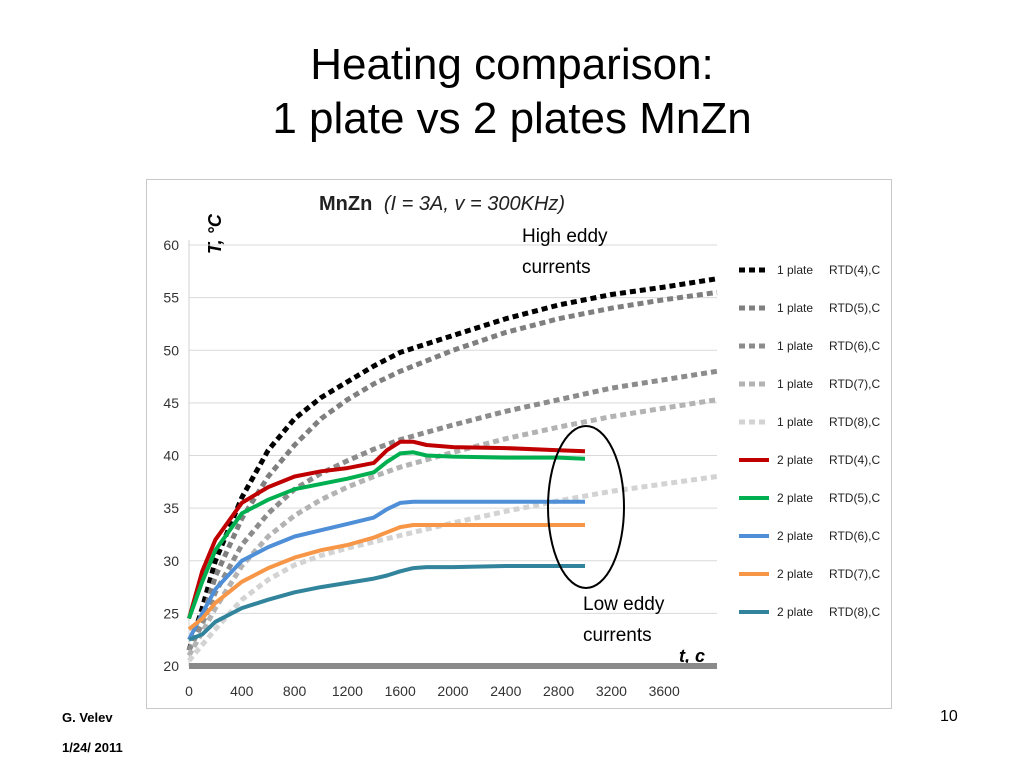 The width and height of the screenshot is (1024, 768). I want to click on y-tick-label: 25, so click(171, 613).